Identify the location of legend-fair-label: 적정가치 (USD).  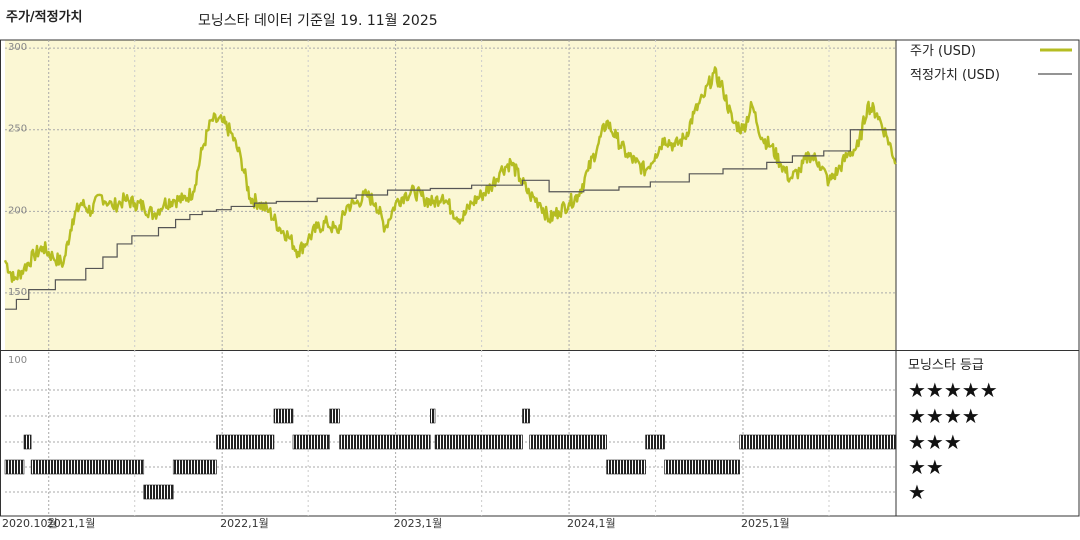
(955, 75).